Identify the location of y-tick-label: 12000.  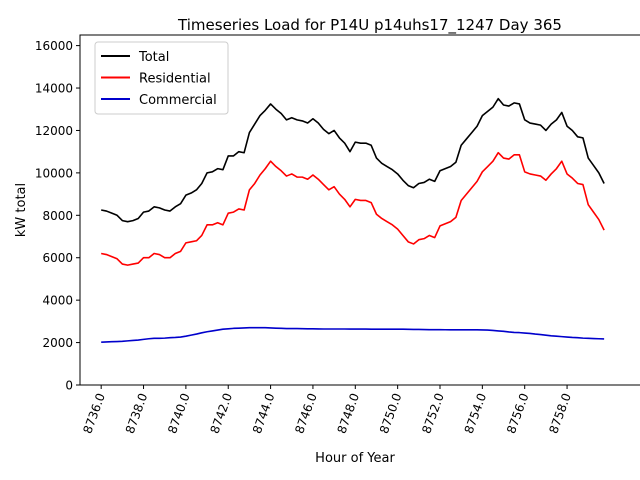
(54, 131).